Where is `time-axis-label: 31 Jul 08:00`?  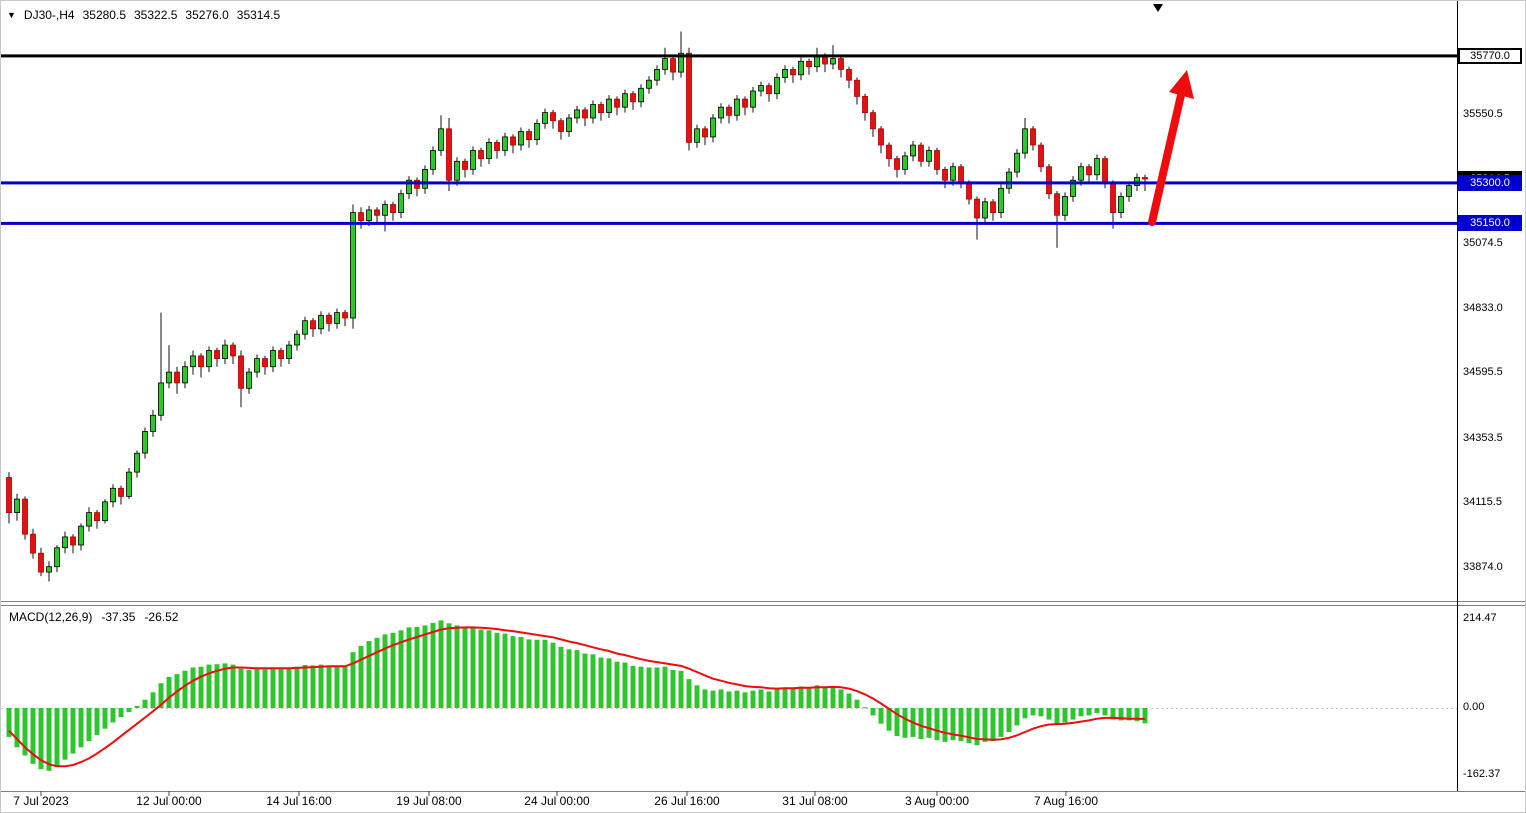
time-axis-label: 31 Jul 08:00 is located at coordinates (815, 801).